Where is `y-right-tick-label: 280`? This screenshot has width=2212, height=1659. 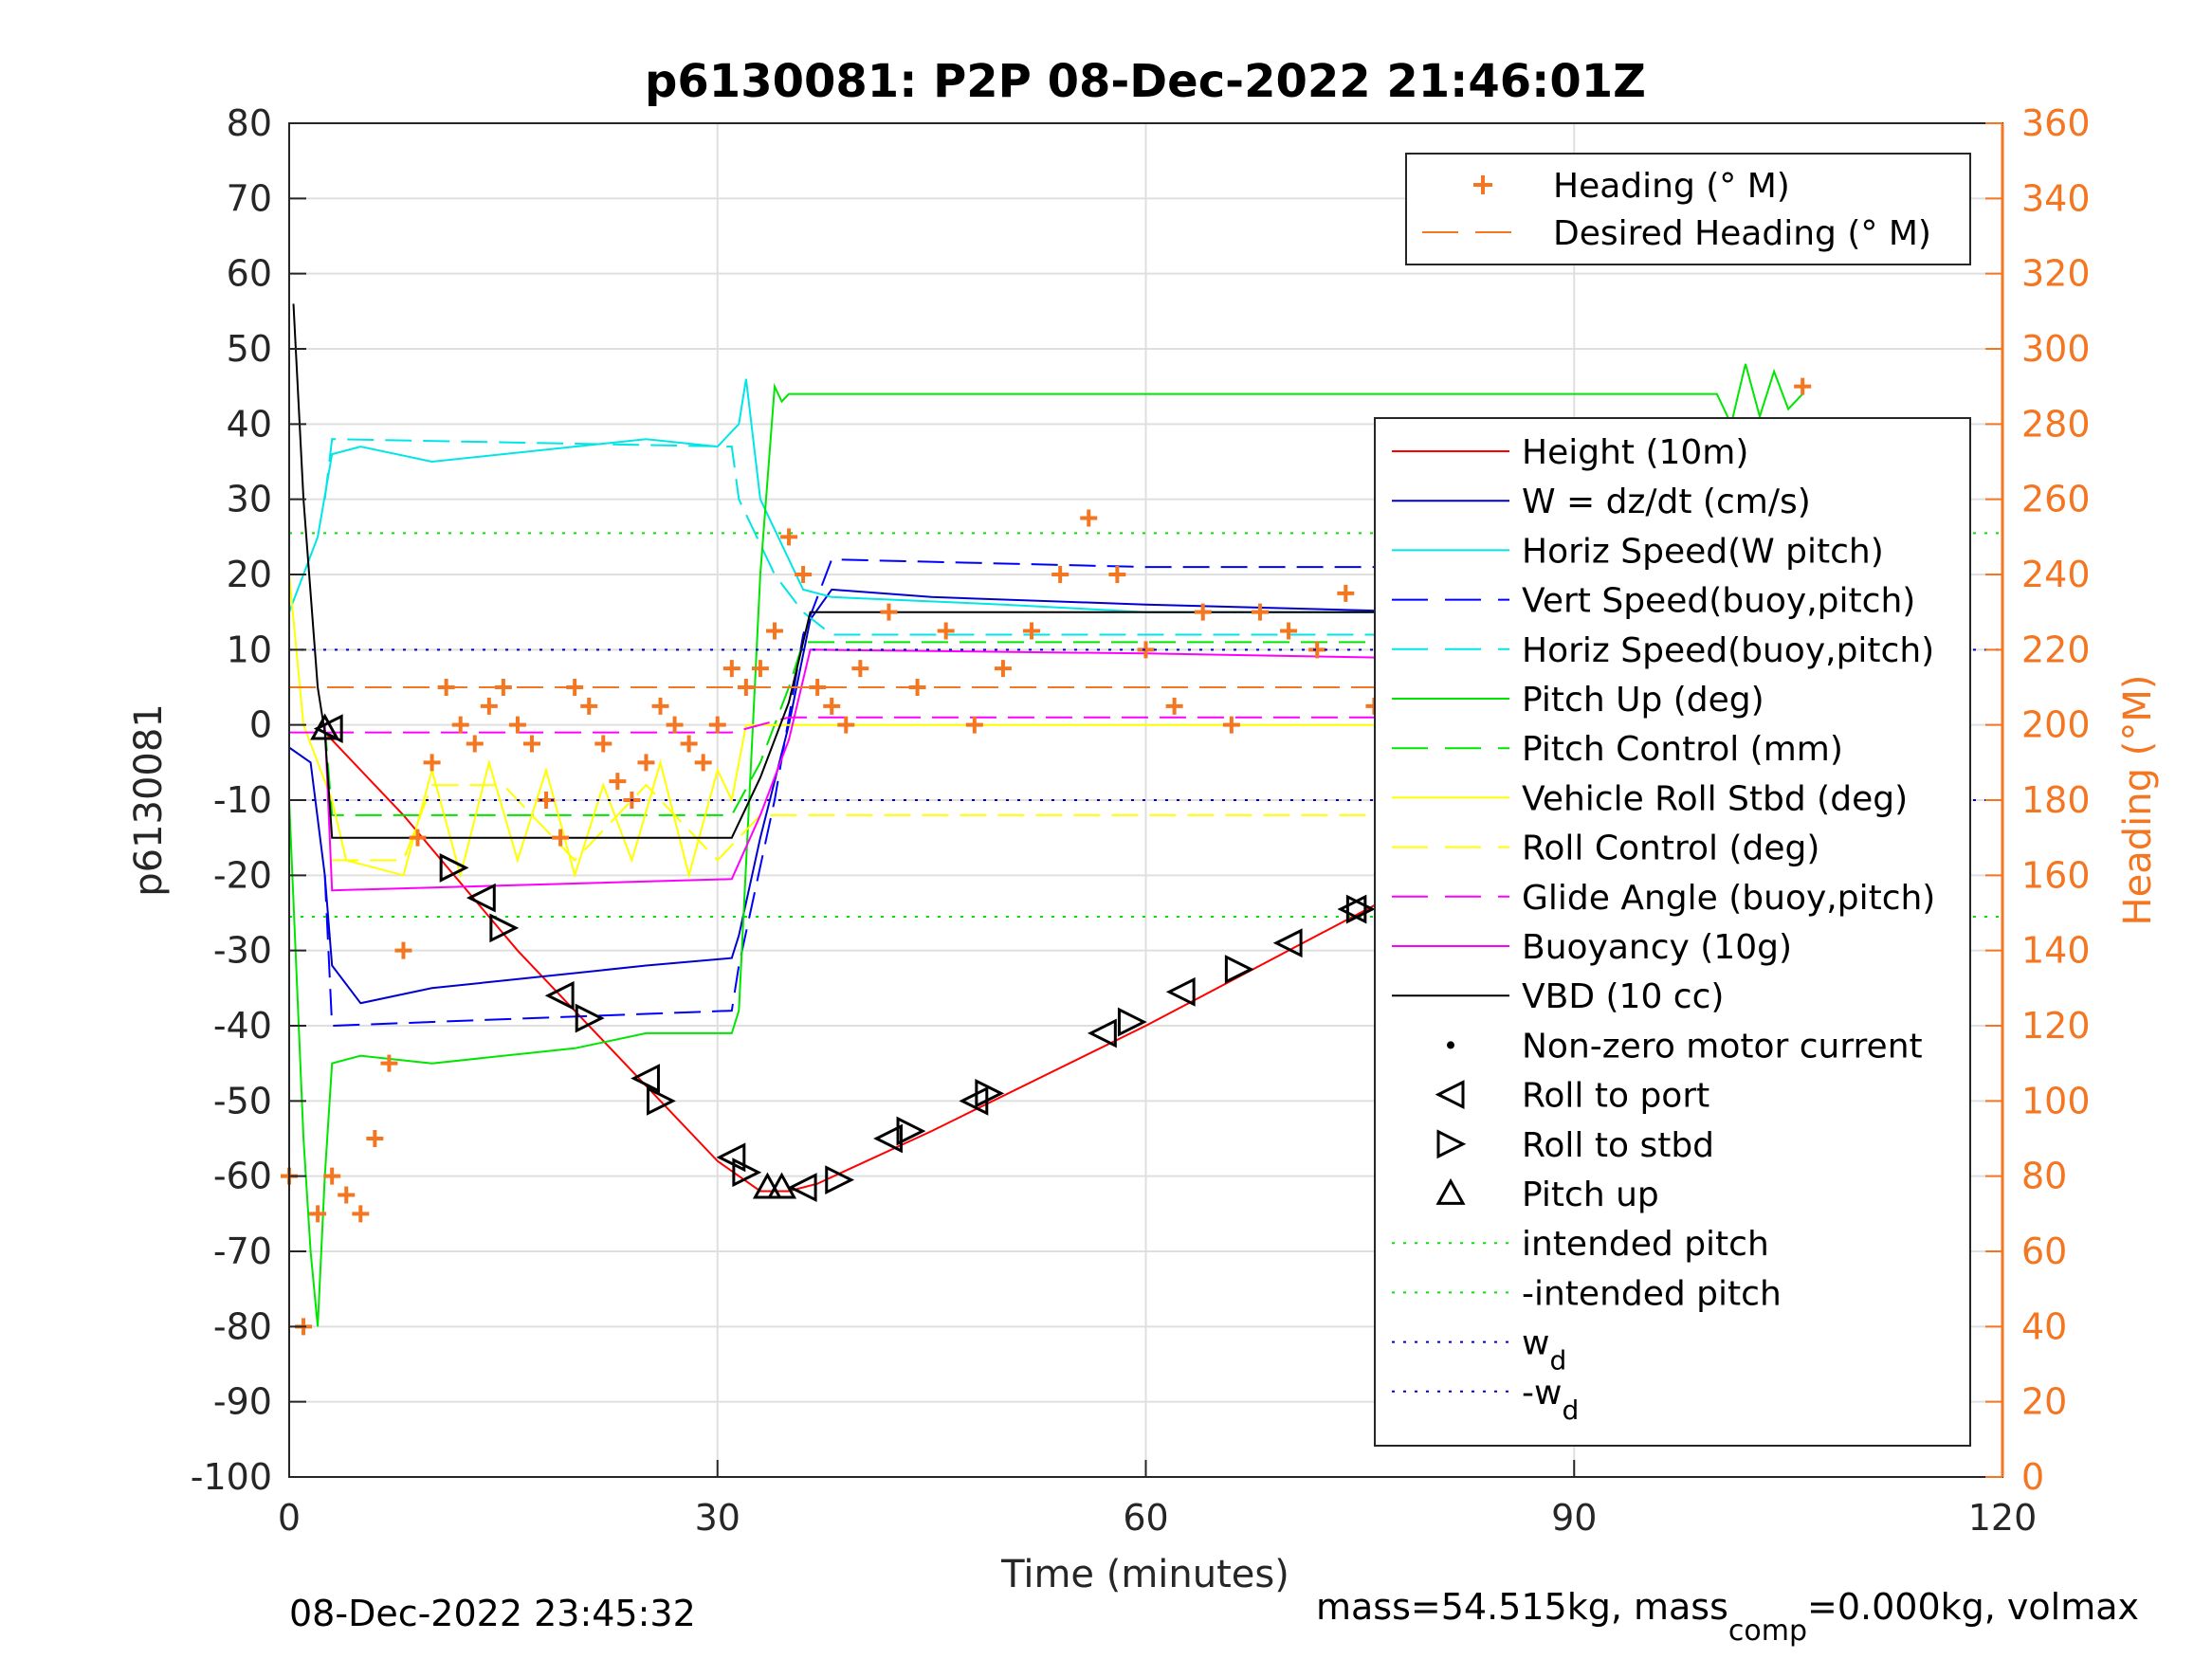
y-right-tick-label: 280 is located at coordinates (2056, 424).